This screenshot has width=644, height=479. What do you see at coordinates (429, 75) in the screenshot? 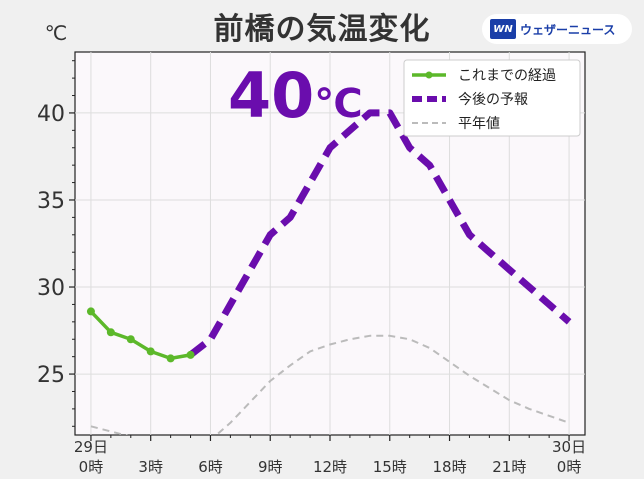
I see `legend-swatch-marker` at bounding box center [429, 75].